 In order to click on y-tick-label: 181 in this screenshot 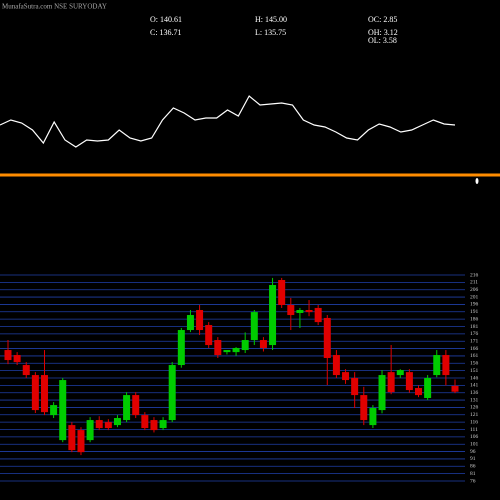, I will do `click(474, 327)`.